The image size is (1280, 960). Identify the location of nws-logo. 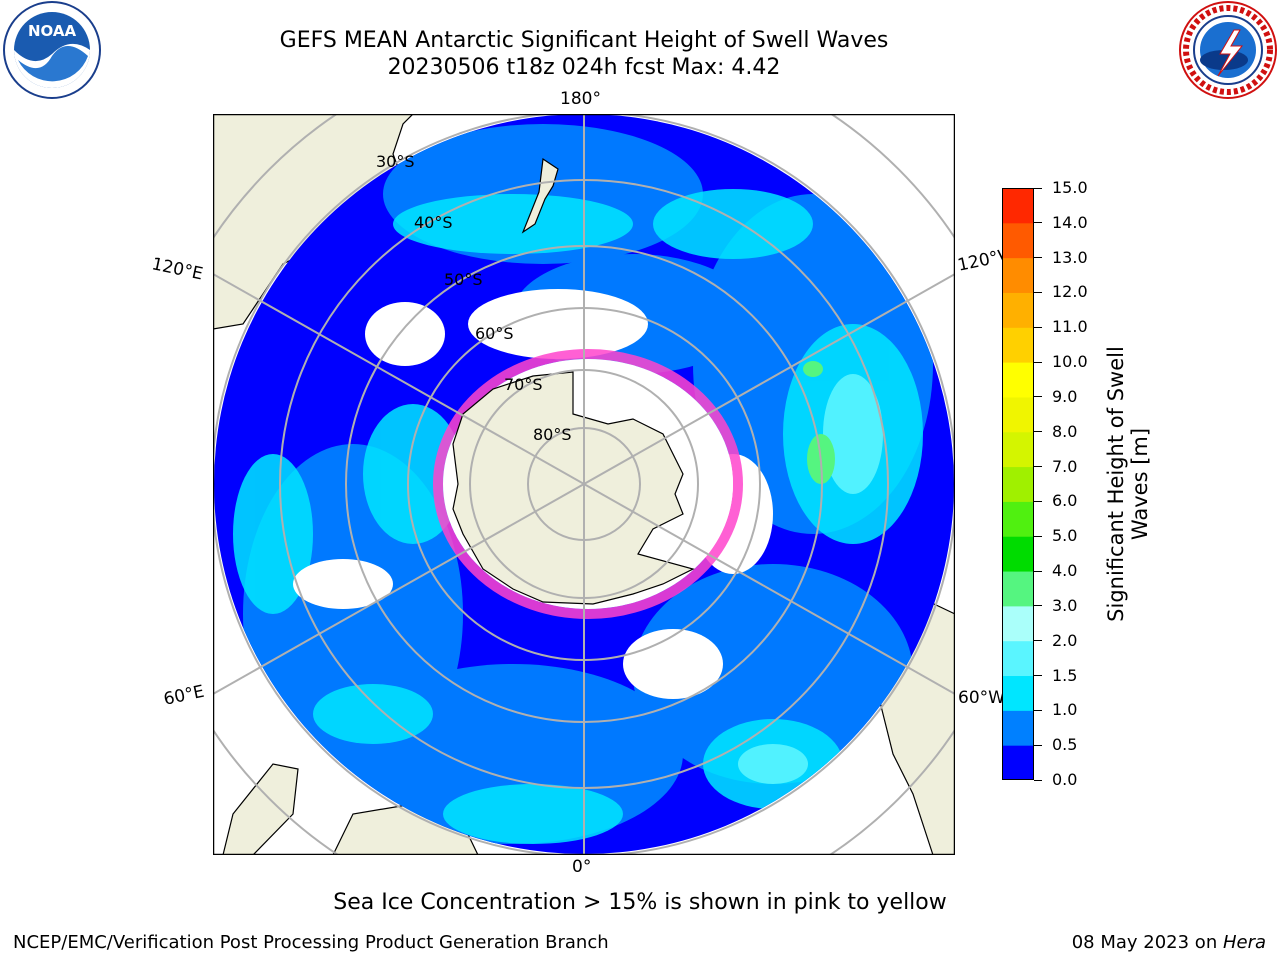
(1228, 50).